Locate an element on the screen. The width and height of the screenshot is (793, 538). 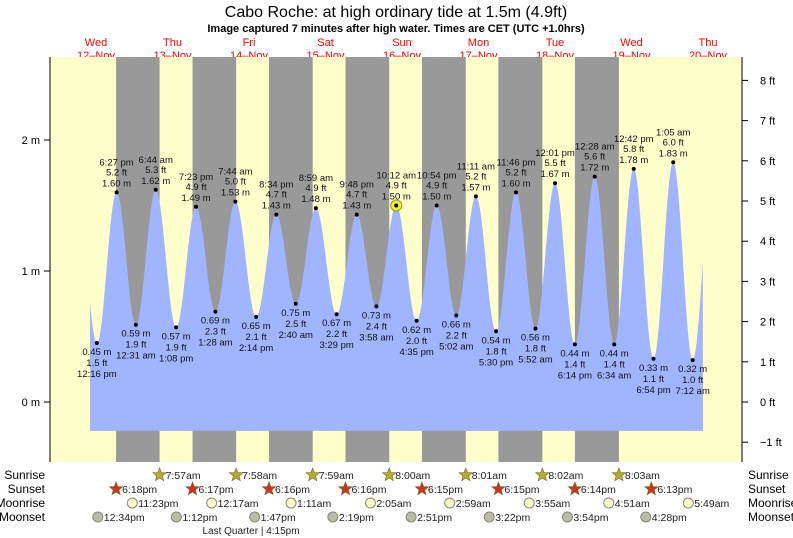
high-tide-marker: 8:34 pm4.7 ft1.43 m is located at coordinates (276, 198).